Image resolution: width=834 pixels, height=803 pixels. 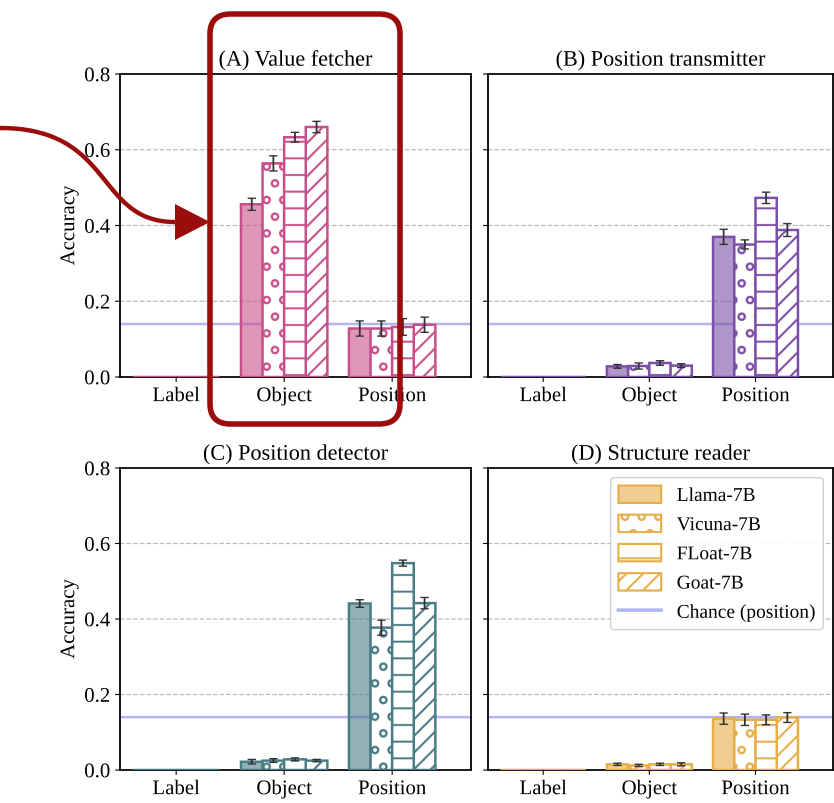 What do you see at coordinates (661, 454) in the screenshot?
I see `chart-title: (D) Structure reader` at bounding box center [661, 454].